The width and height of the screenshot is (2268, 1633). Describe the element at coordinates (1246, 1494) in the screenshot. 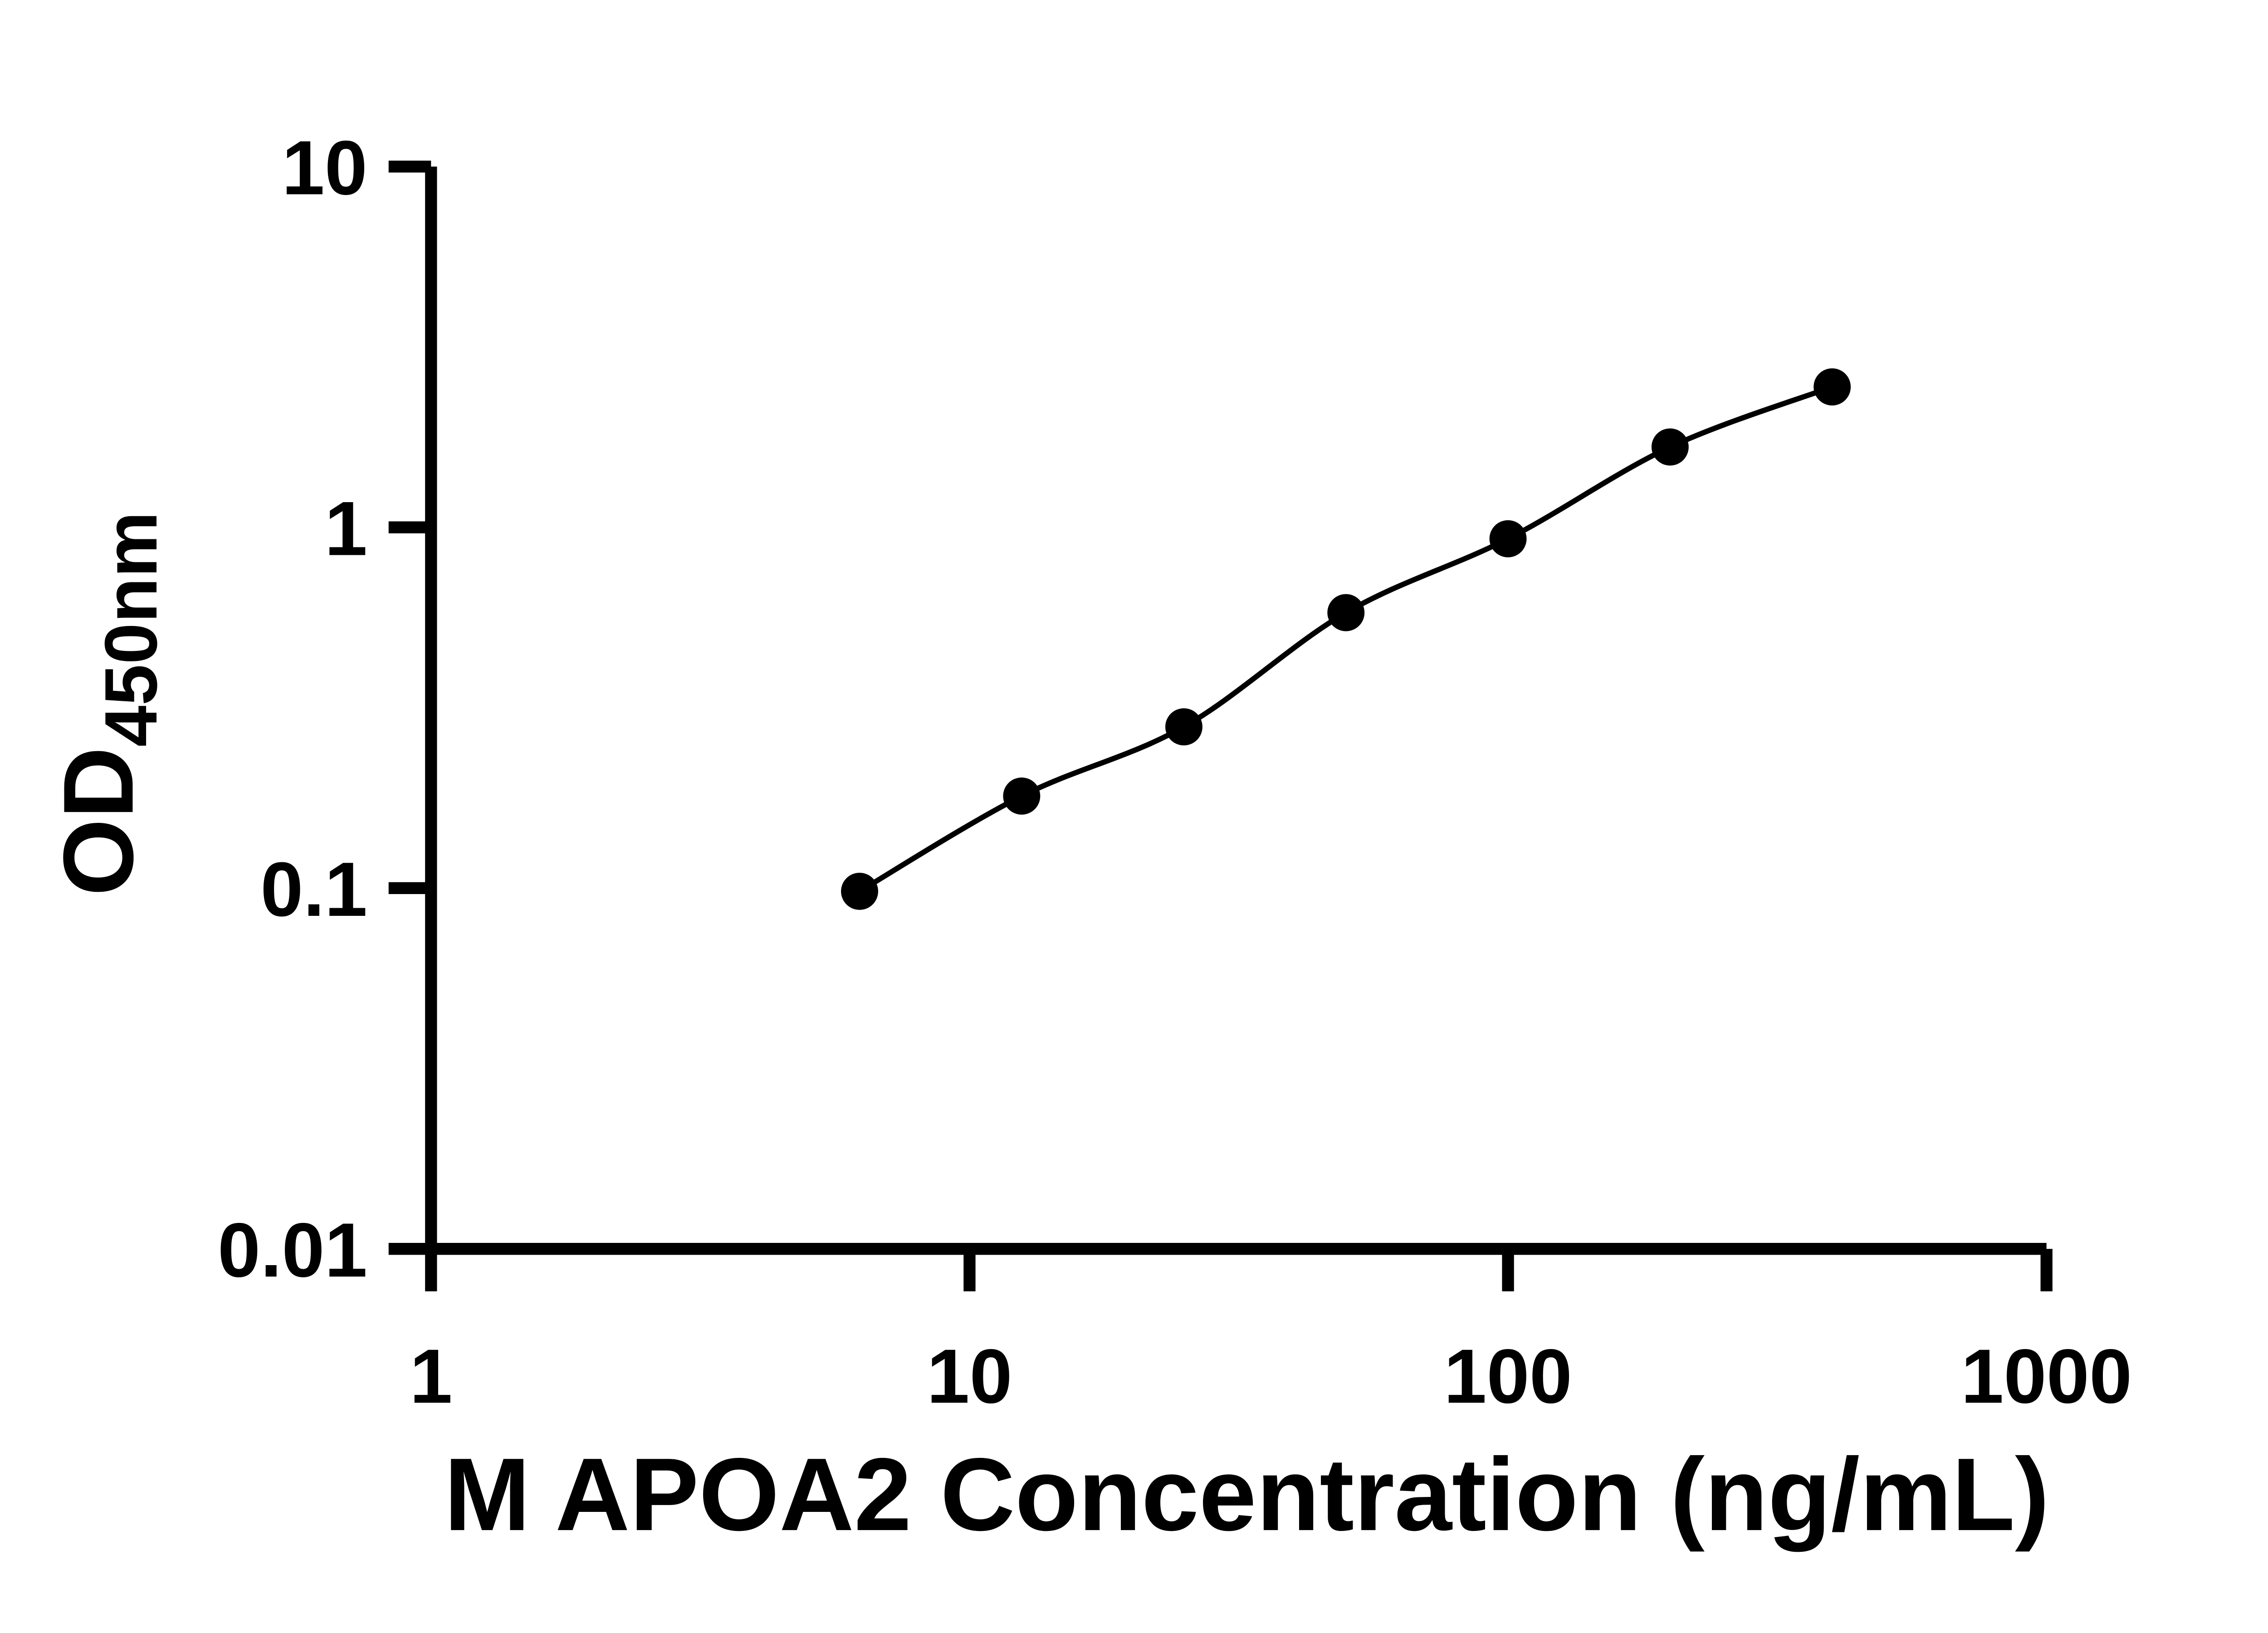

I see `x-axis-title: M APOA2 Concentration (ng/mL)` at that location.